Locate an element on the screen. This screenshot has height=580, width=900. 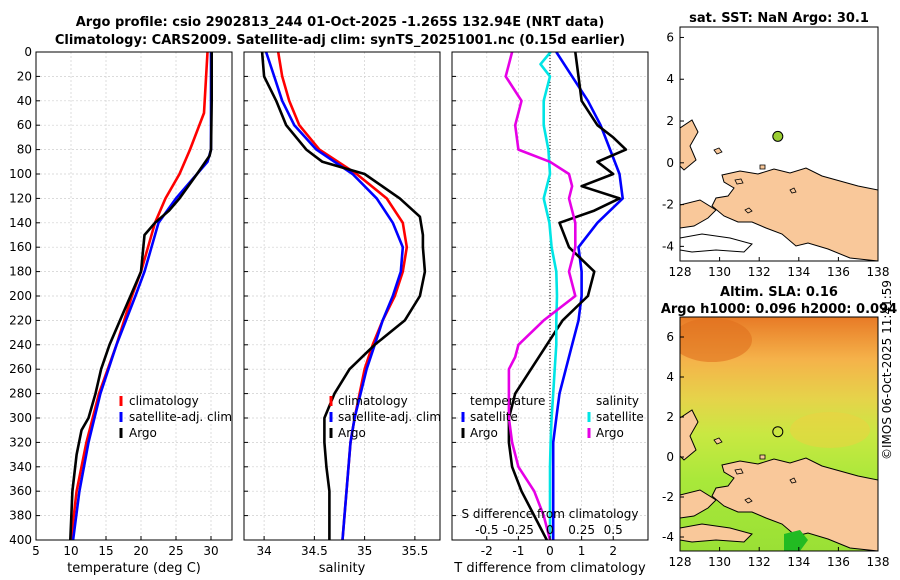
salinity-legend: climatology satellite-adj. clim Argo is located at coordinates (385, 417).